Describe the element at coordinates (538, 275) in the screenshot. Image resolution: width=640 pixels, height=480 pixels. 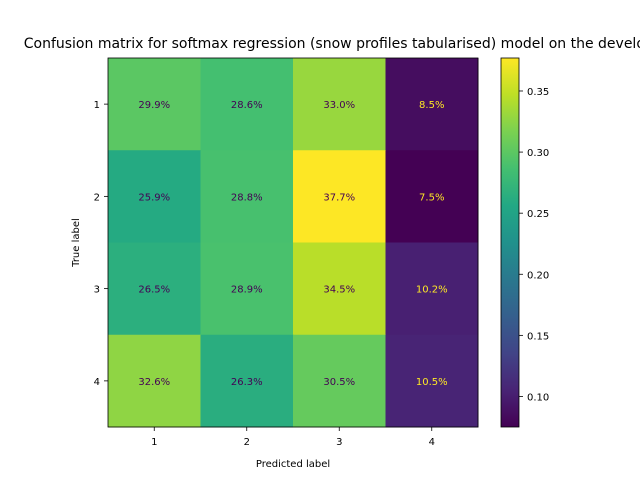
I see `colorbar-tick-label: 0.20` at that location.